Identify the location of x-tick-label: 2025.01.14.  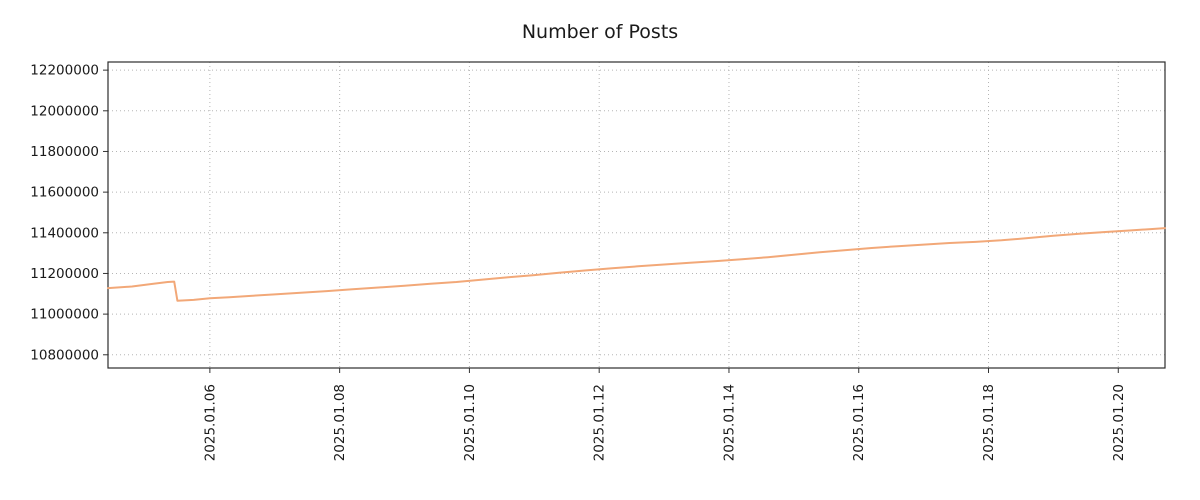
(729, 422).